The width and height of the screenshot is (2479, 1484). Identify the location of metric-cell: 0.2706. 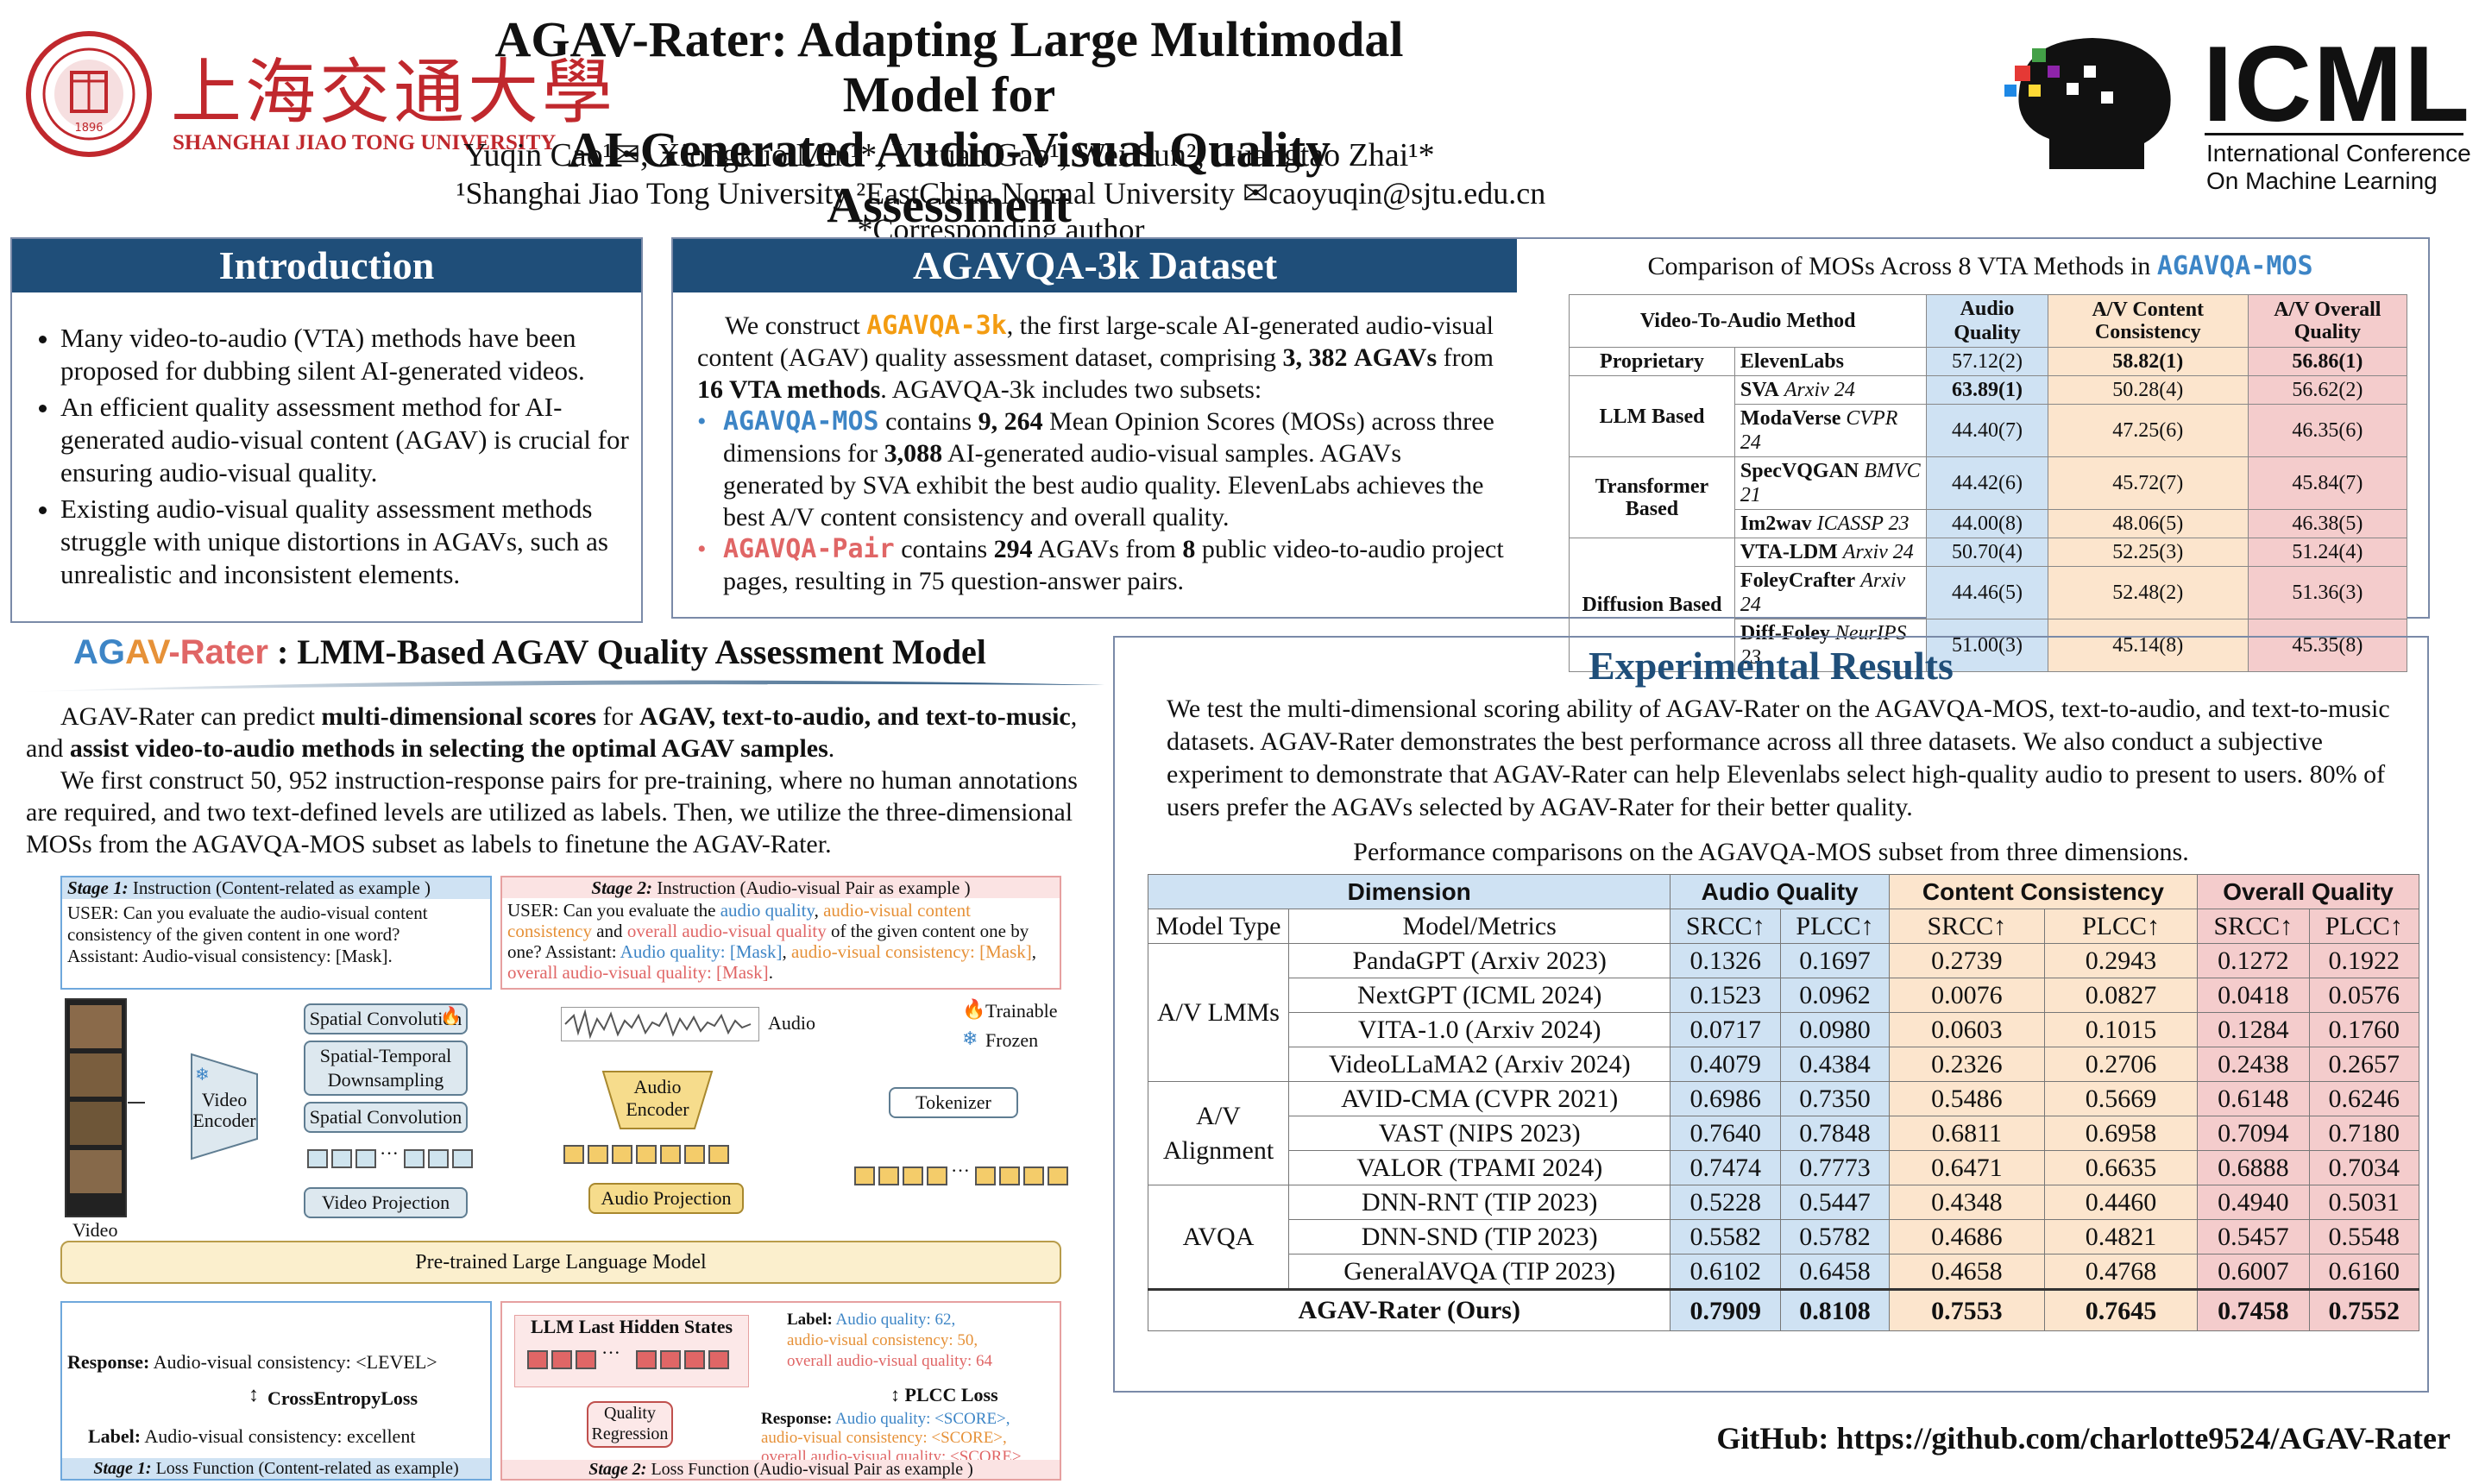
(2121, 1064).